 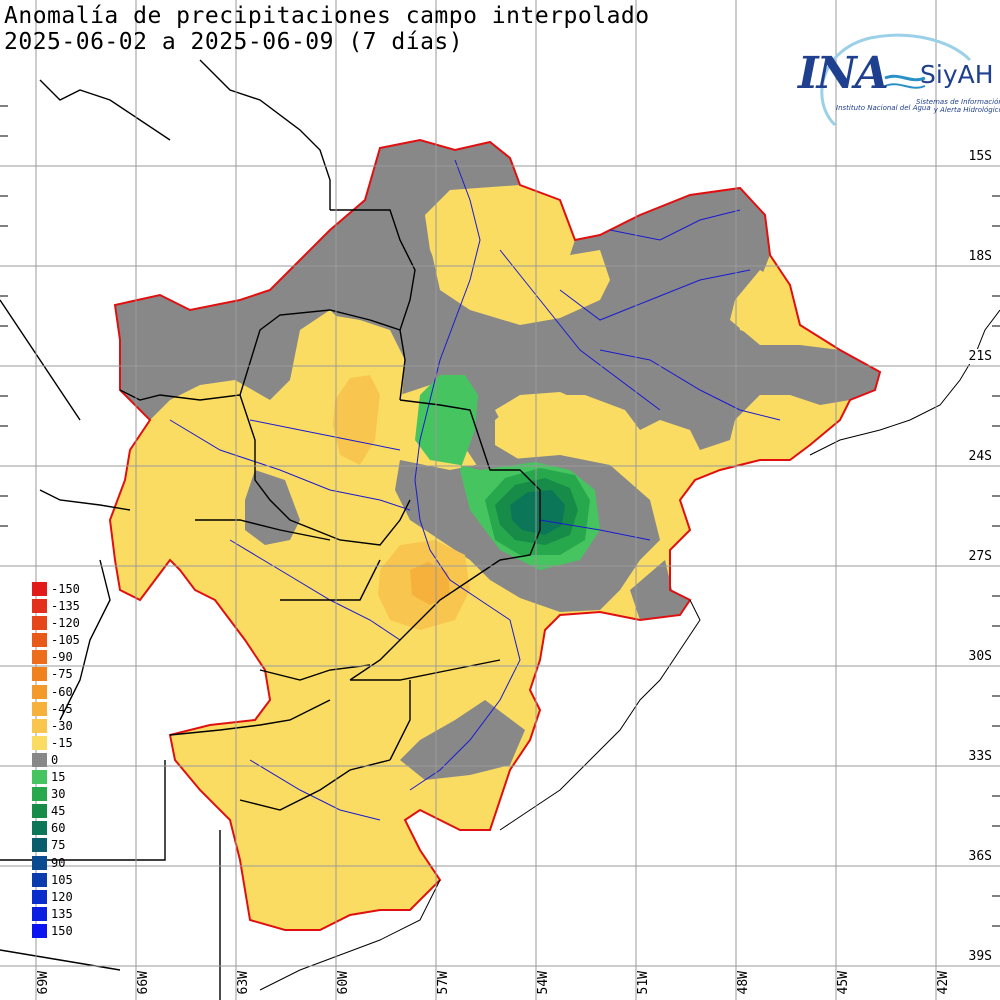 What do you see at coordinates (234, 42) in the screenshot?
I see `map-date-range: 2025-06-02 a 2025-06-09 (7 días)` at bounding box center [234, 42].